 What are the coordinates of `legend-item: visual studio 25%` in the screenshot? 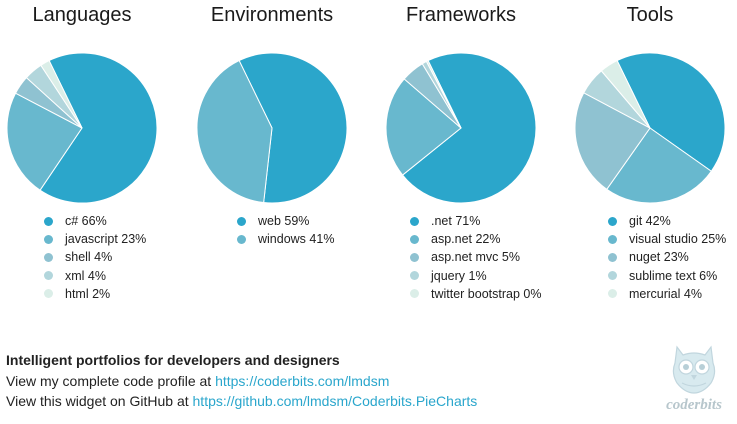 It's located at (667, 239).